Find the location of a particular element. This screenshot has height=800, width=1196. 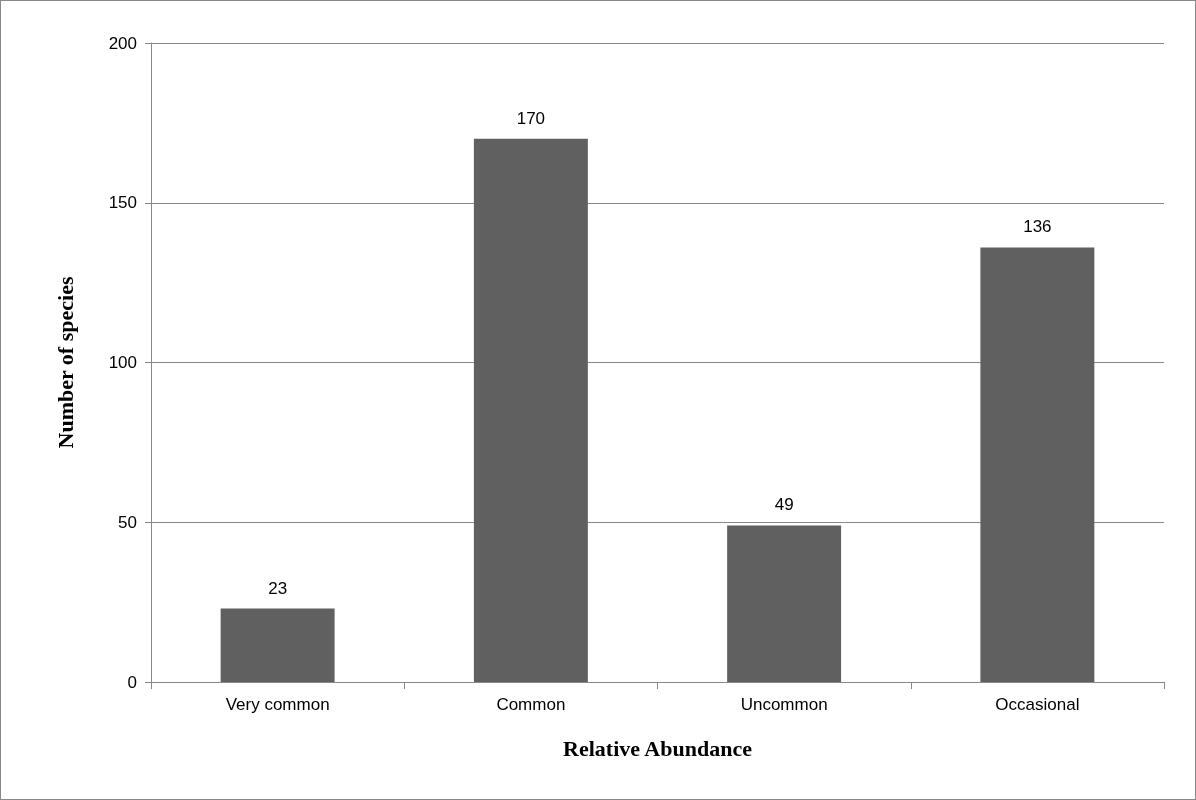

y-tick-label: 150 is located at coordinates (122, 203).